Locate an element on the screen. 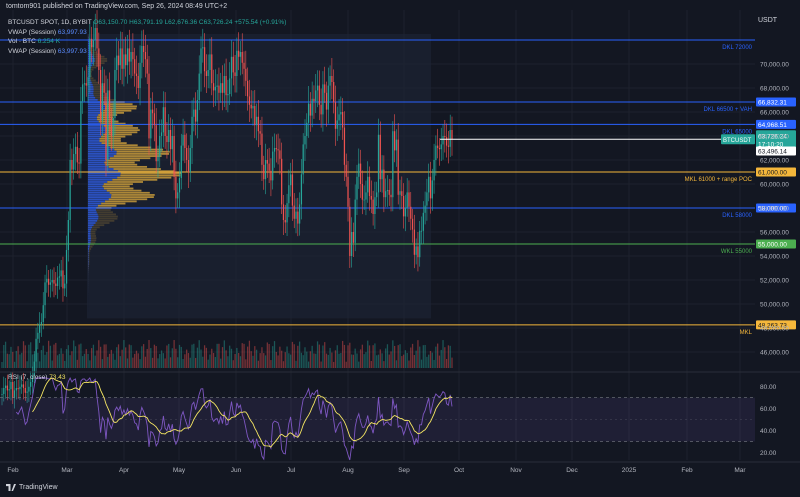  legend-vwap1-value: 63,997.93 is located at coordinates (72, 32).